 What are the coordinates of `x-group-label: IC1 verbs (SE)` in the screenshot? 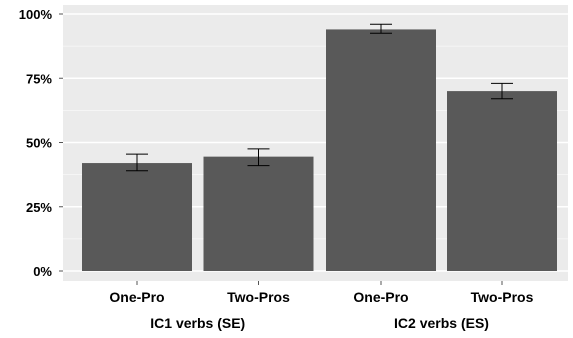 It's located at (197, 323).